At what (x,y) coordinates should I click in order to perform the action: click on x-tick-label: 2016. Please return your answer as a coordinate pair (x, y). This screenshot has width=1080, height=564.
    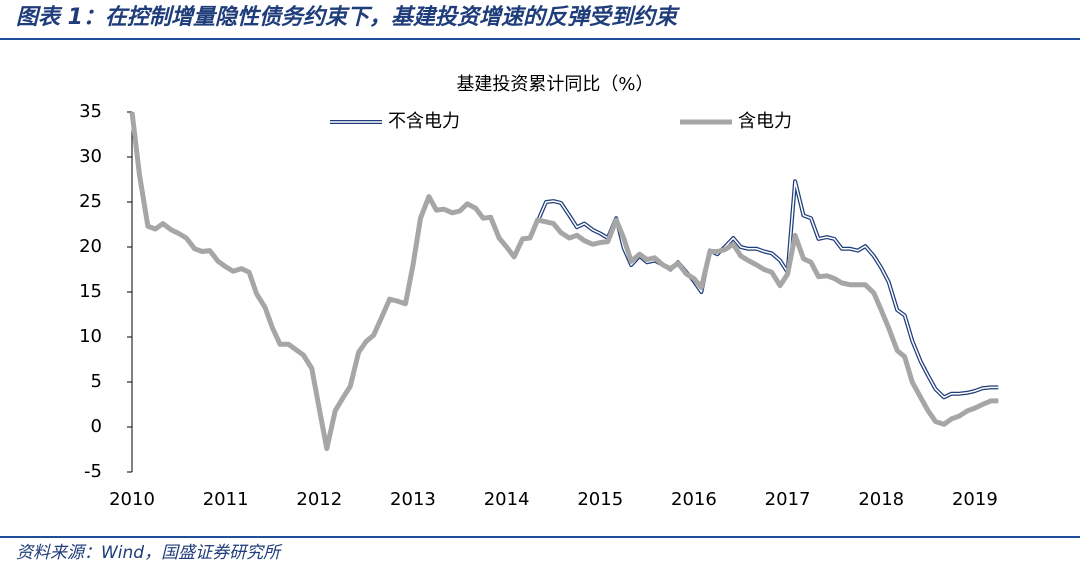
    Looking at the image, I should click on (694, 499).